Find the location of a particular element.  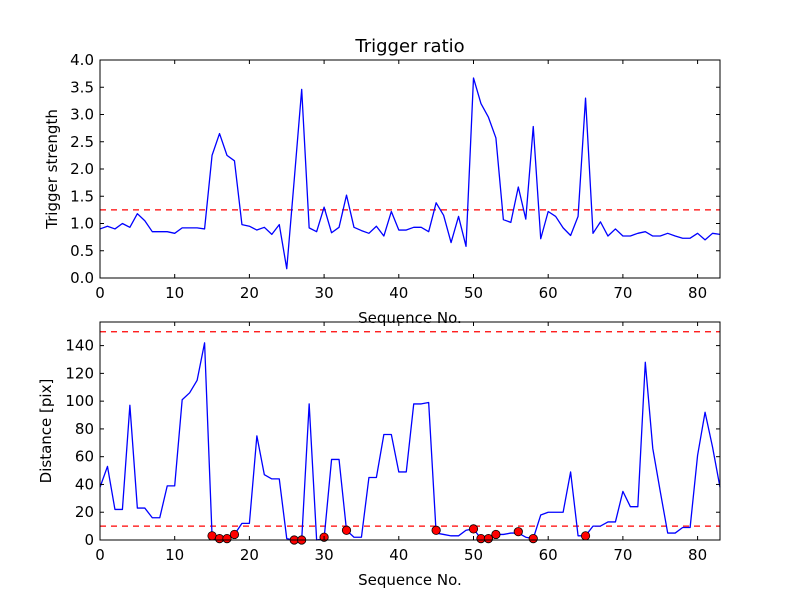

y-tick-label: 0.0 is located at coordinates (82, 278).